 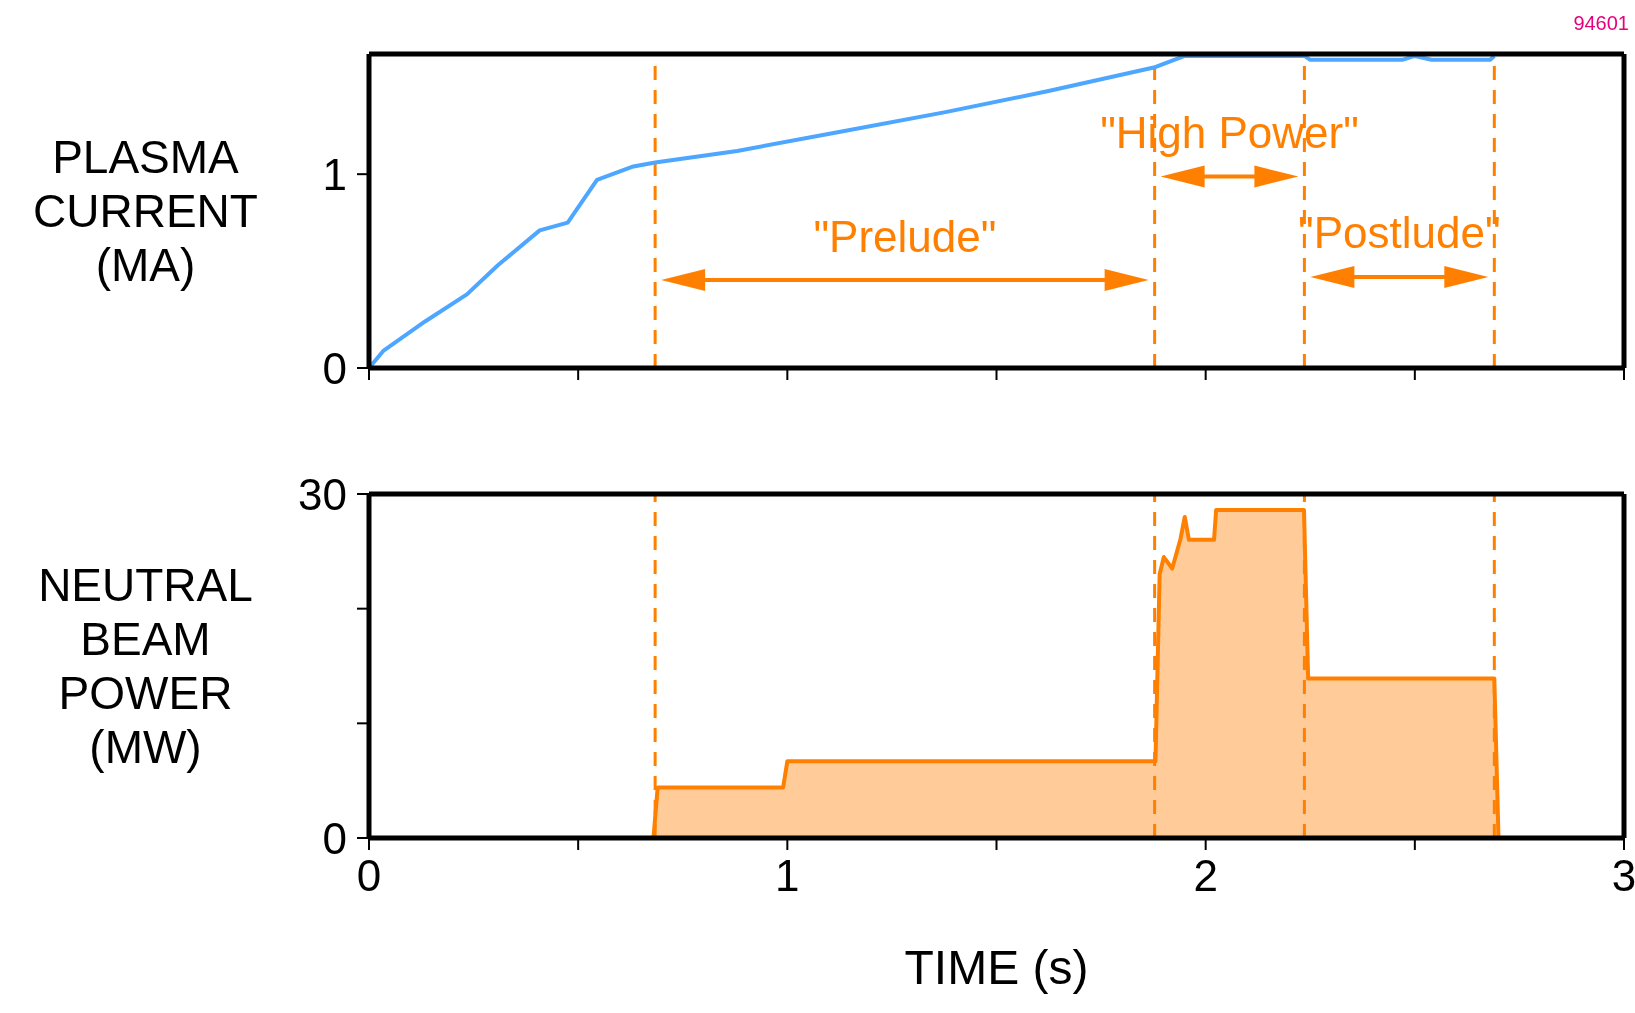 What do you see at coordinates (369, 876) in the screenshot?
I see `x-tick-label: 0` at bounding box center [369, 876].